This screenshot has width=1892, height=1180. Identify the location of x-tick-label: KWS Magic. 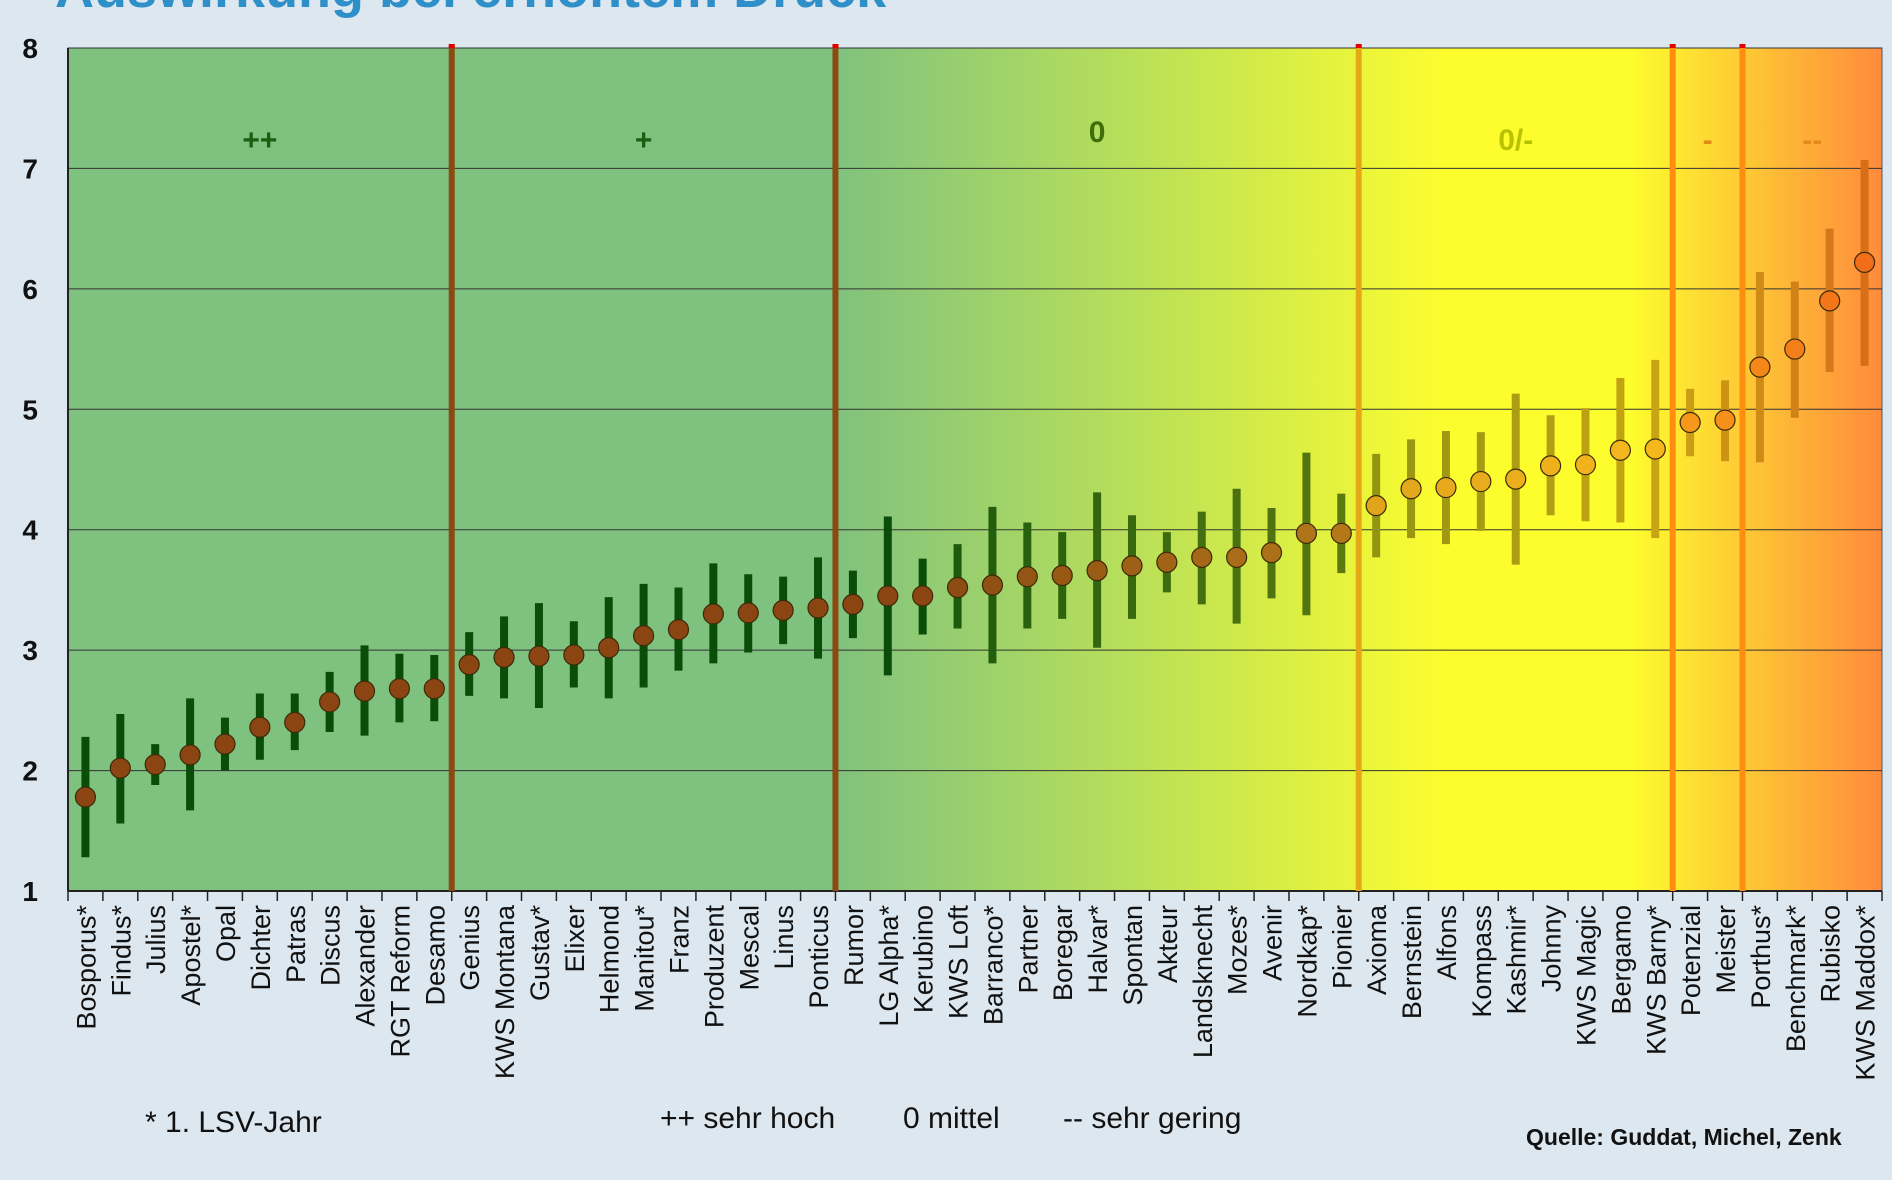
(1586, 975).